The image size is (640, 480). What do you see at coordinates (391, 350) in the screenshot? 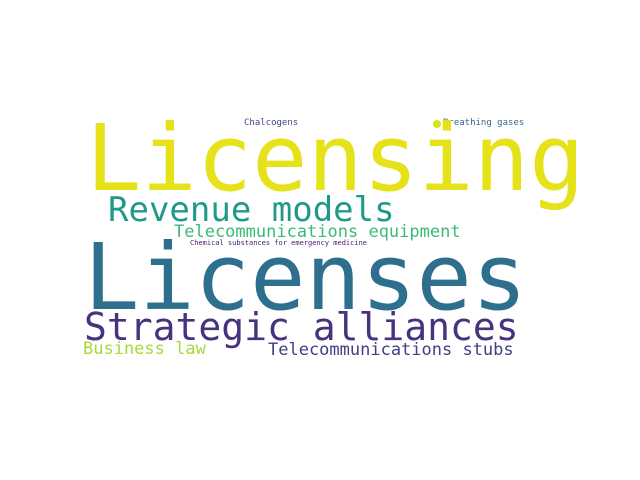
I see `word-telecommunications-stubs: Telecommunications stubs` at bounding box center [391, 350].